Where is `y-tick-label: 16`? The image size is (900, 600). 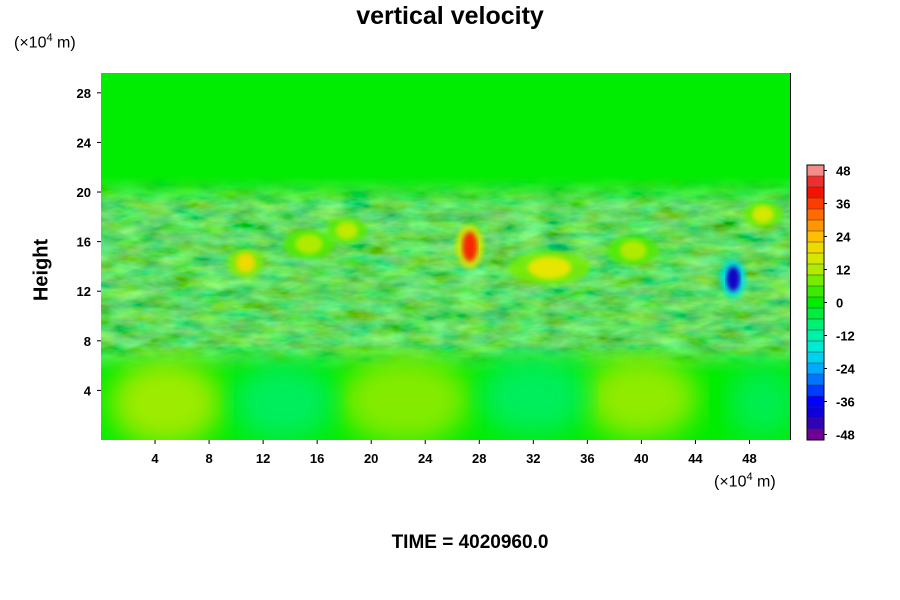
y-tick-label: 16 is located at coordinates (84, 242).